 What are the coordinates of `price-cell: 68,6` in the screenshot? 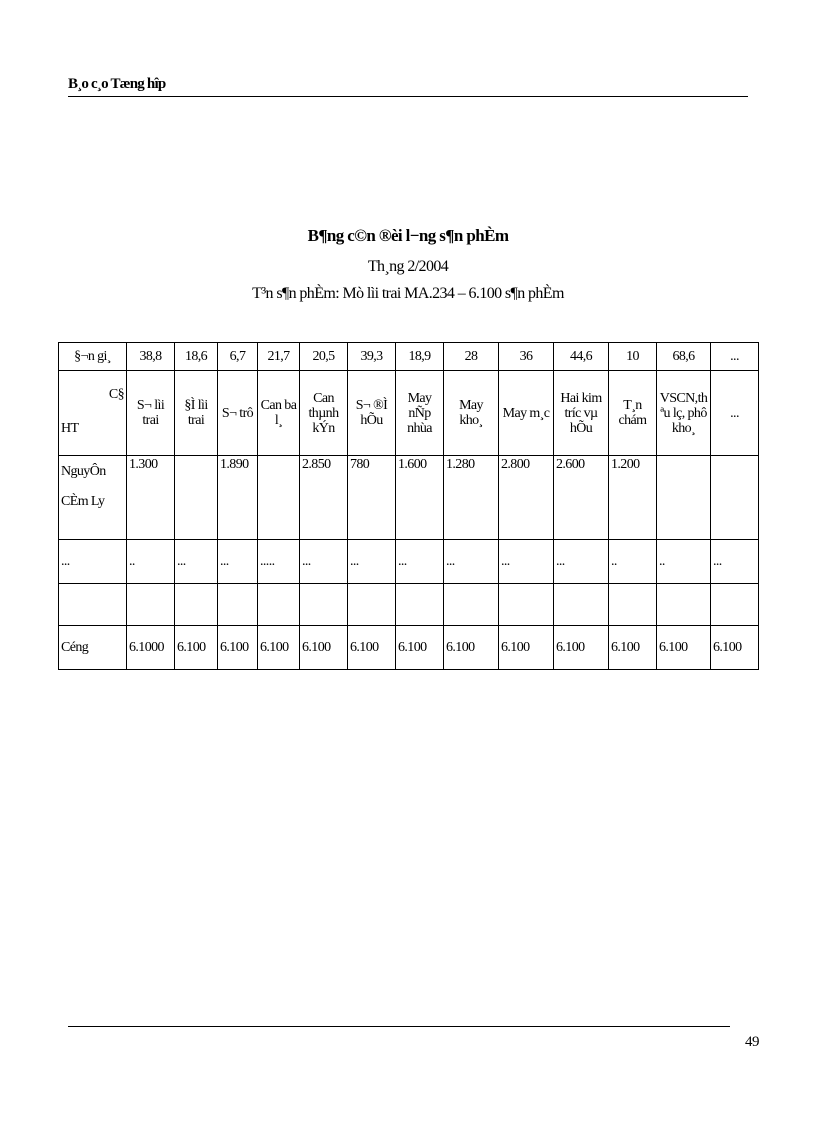 It's located at (683, 356).